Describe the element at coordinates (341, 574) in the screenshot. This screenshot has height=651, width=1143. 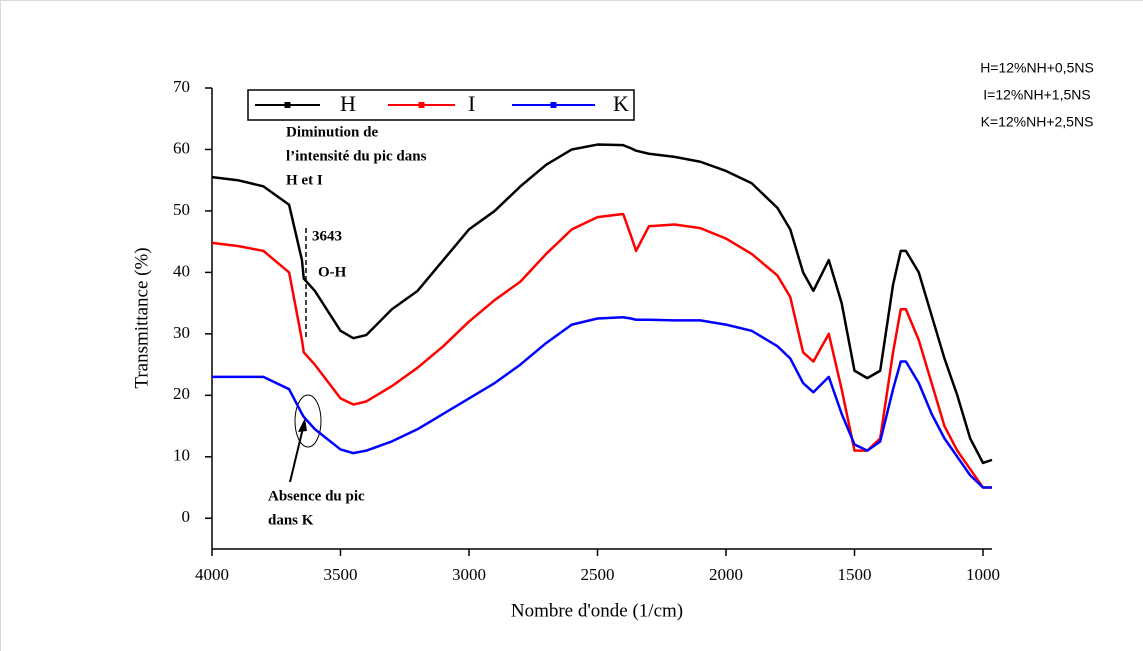
I see `x-tick-label: 3500` at that location.